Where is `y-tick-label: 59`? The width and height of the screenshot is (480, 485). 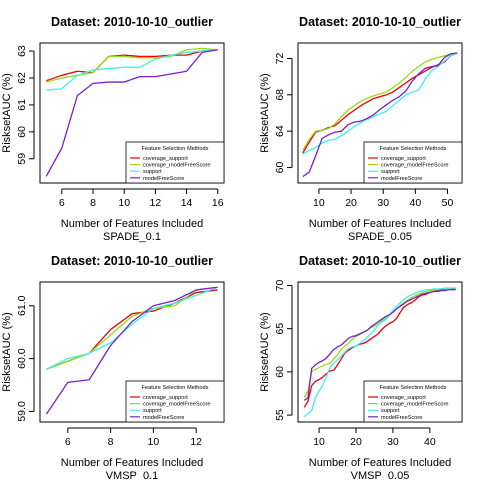
y-tick-label: 59 is located at coordinates (22, 159).